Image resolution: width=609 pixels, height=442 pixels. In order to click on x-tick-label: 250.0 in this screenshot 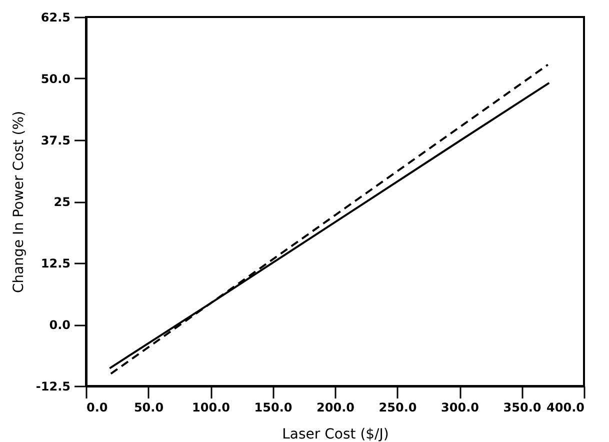, I will do `click(397, 407)`.